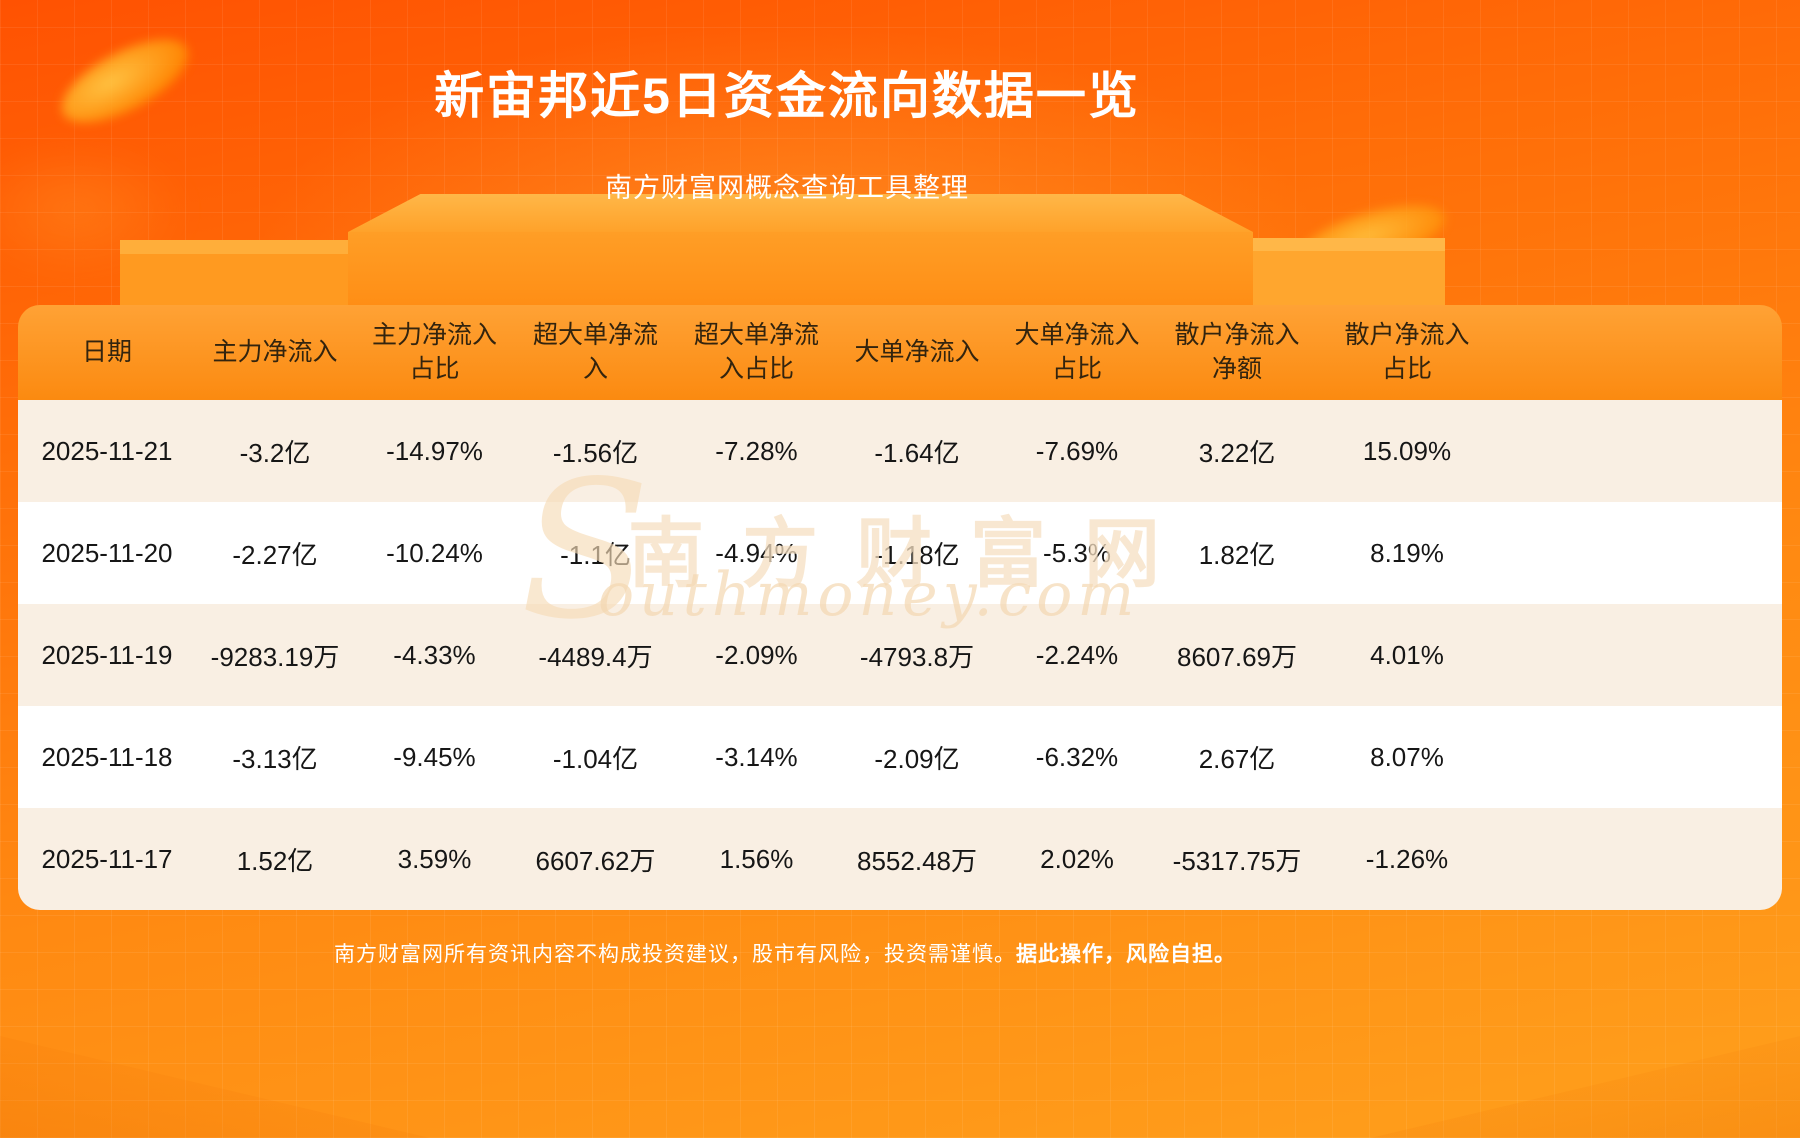 The image size is (1800, 1138). I want to click on value-cell: -4.94%, so click(756, 552).